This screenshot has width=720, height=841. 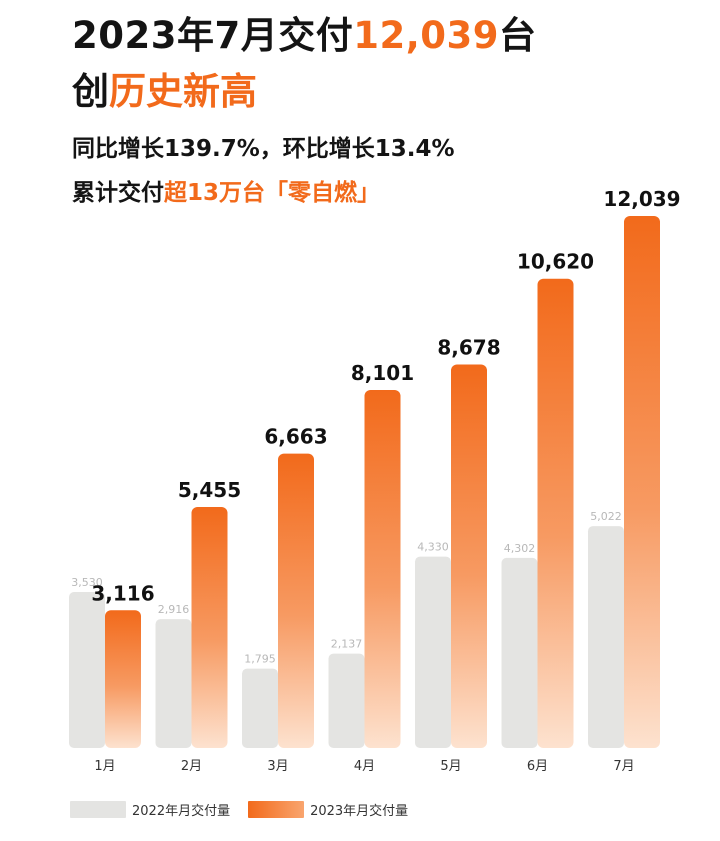 What do you see at coordinates (347, 644) in the screenshot?
I see `label-2022-4: 2,137` at bounding box center [347, 644].